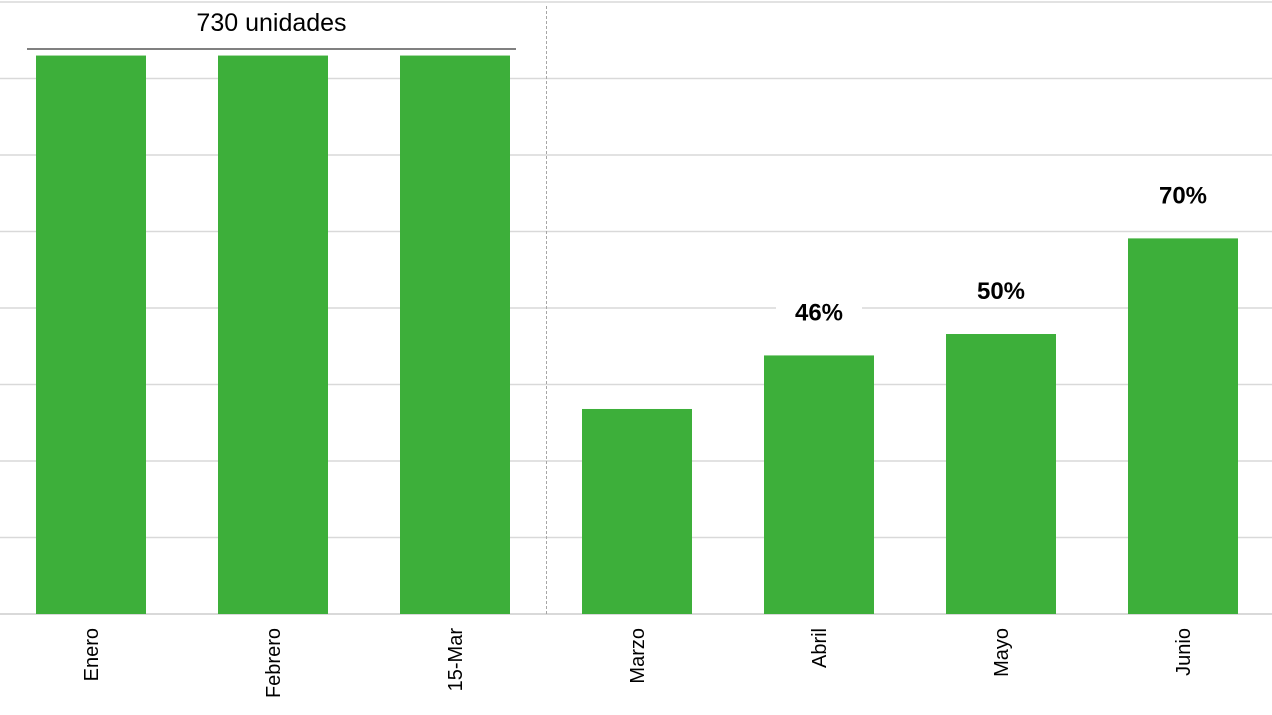  I want to click on data-label: 70%, so click(1183, 195).